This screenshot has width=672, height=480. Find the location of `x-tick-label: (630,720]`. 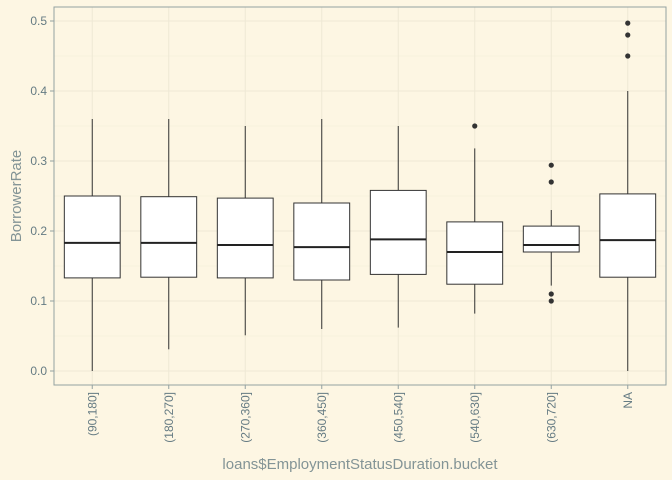

x-tick-label: (630,720] is located at coordinates (551, 417).